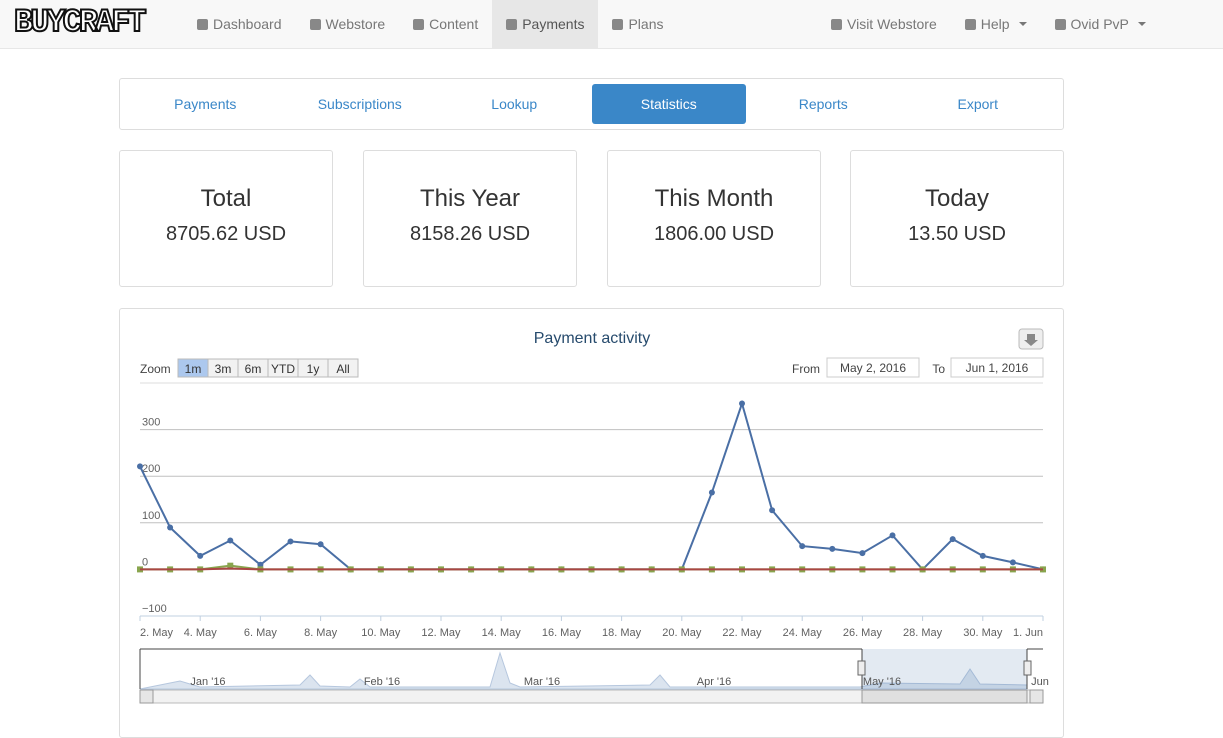 Image resolution: width=1223 pixels, height=738 pixels. Describe the element at coordinates (283, 369) in the screenshot. I see `zoom-button-label: YTD` at that location.